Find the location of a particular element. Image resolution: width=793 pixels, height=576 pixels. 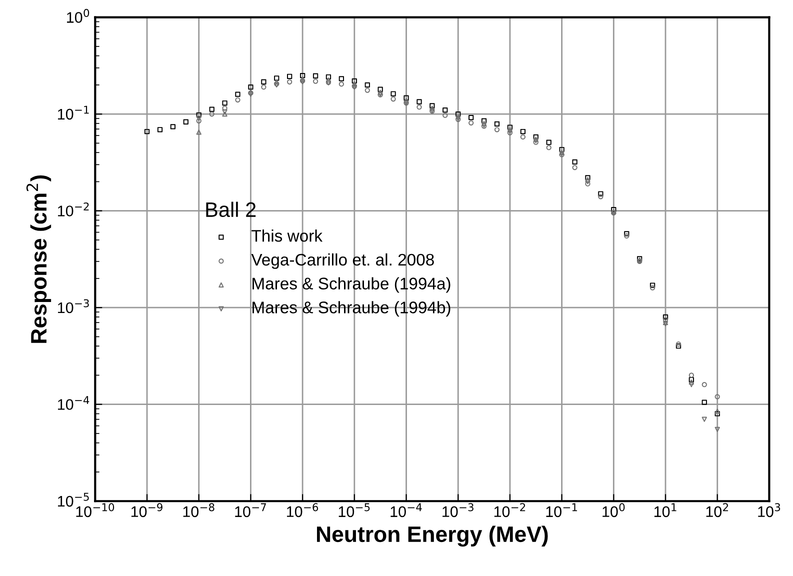

legend-label: This work is located at coordinates (287, 236).